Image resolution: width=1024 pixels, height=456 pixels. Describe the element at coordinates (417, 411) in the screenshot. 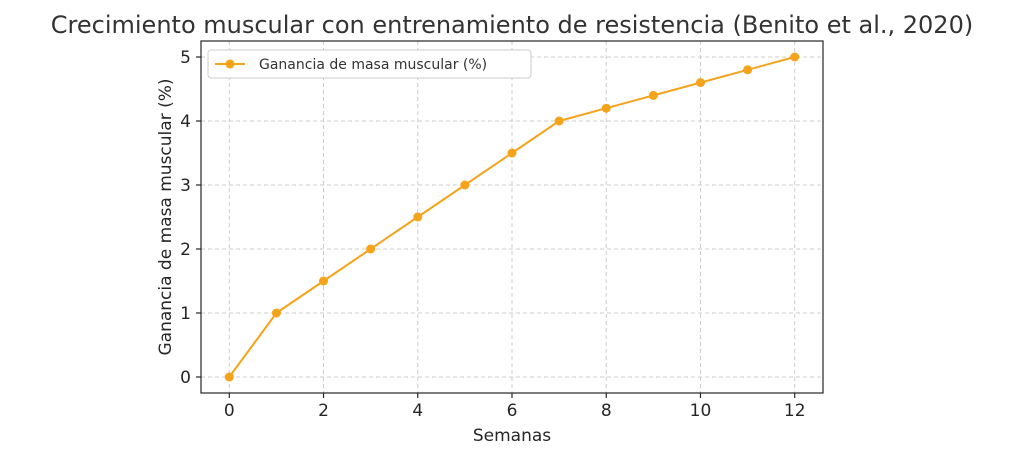

I see `x-tick-label: 4` at that location.